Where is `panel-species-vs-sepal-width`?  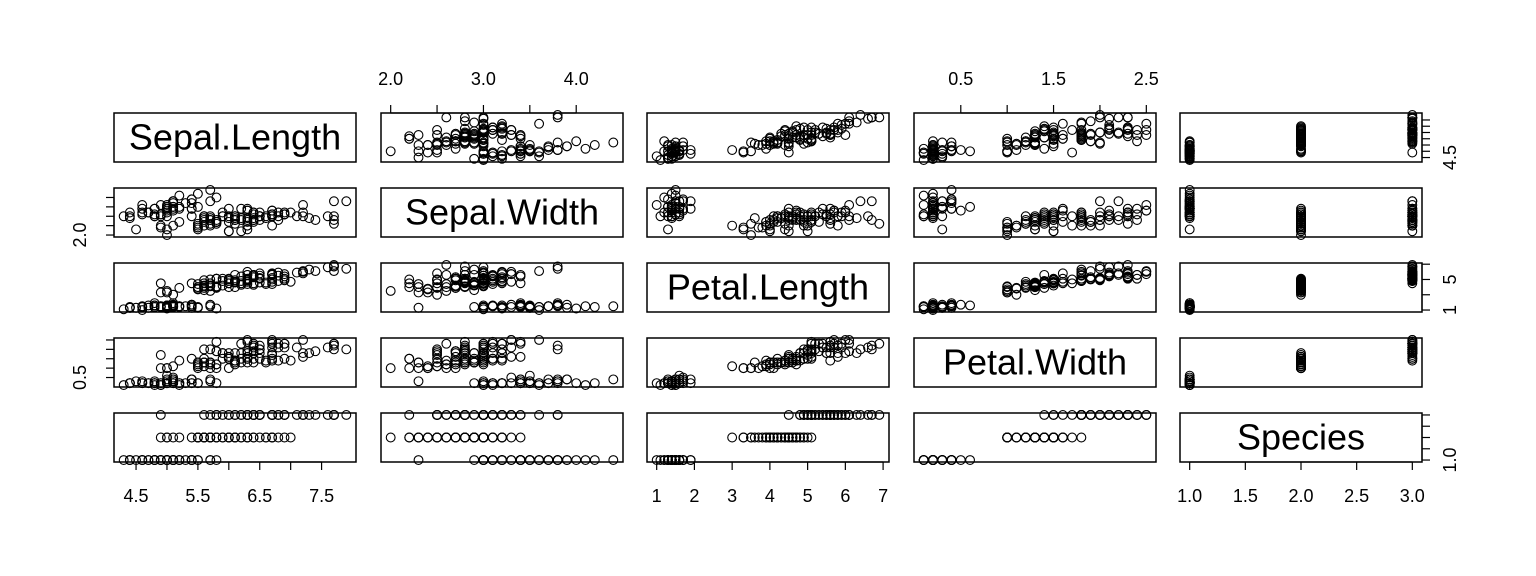
panel-species-vs-sepal-width is located at coordinates (502, 437).